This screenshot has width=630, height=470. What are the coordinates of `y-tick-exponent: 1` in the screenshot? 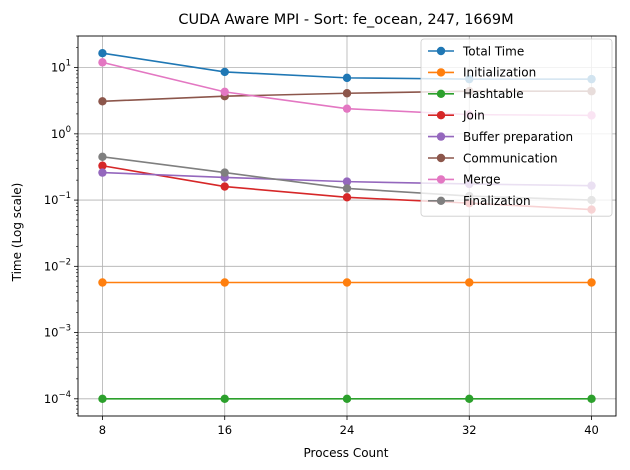 It's located at (68, 64).